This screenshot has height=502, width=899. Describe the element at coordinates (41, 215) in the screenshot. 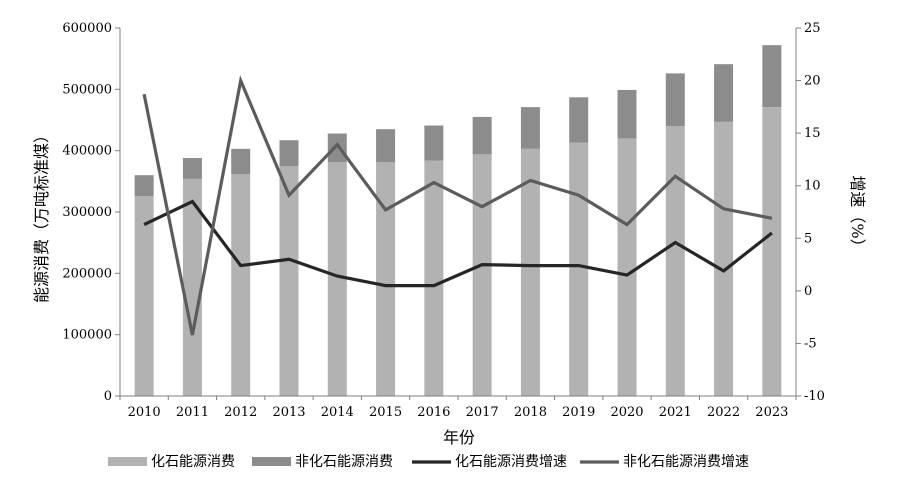

I see `y-axis-title: 能源消费（万吨标准煤）` at that location.